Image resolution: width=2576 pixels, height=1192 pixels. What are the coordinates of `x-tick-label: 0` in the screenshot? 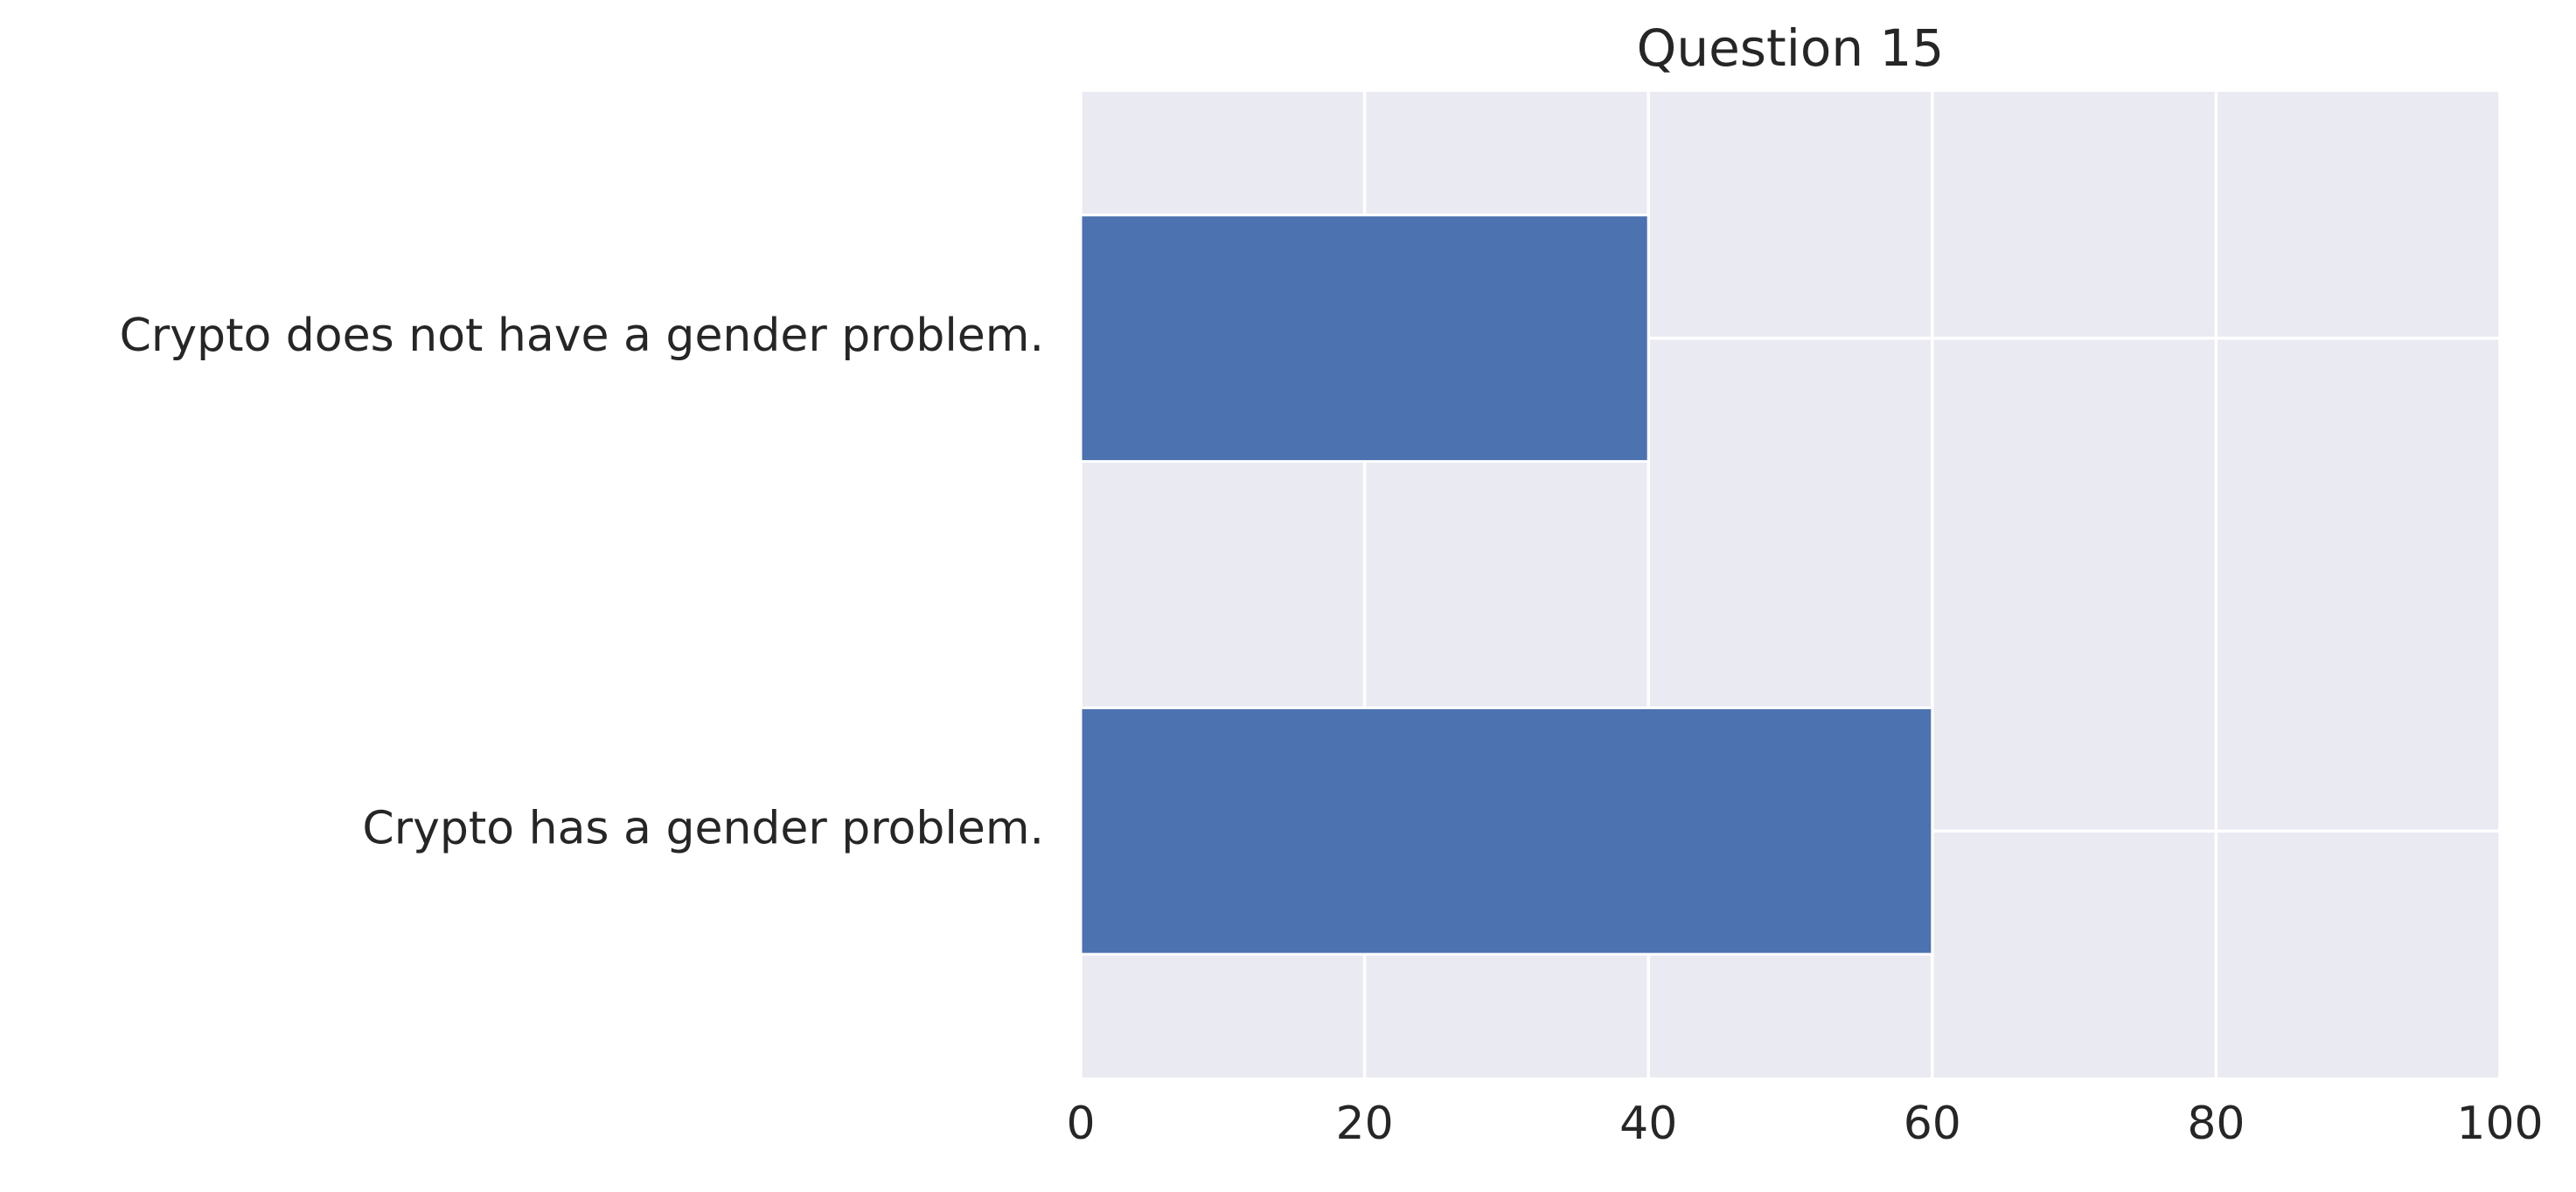 It's located at (1080, 1124).